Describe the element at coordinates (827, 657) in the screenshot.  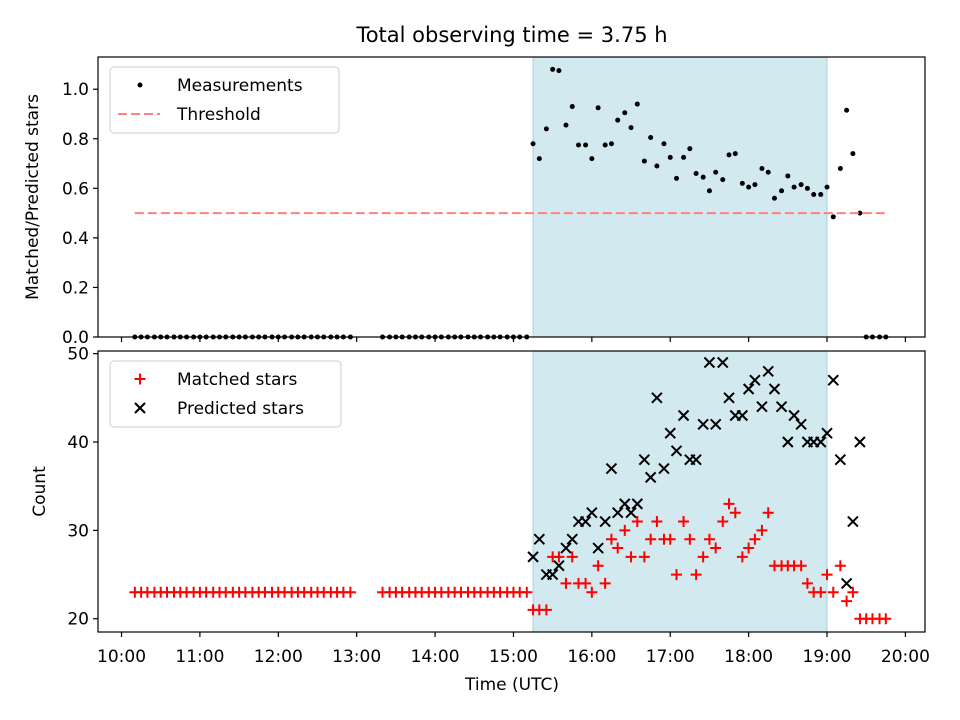
I see `x-tick-label: 19:00` at that location.